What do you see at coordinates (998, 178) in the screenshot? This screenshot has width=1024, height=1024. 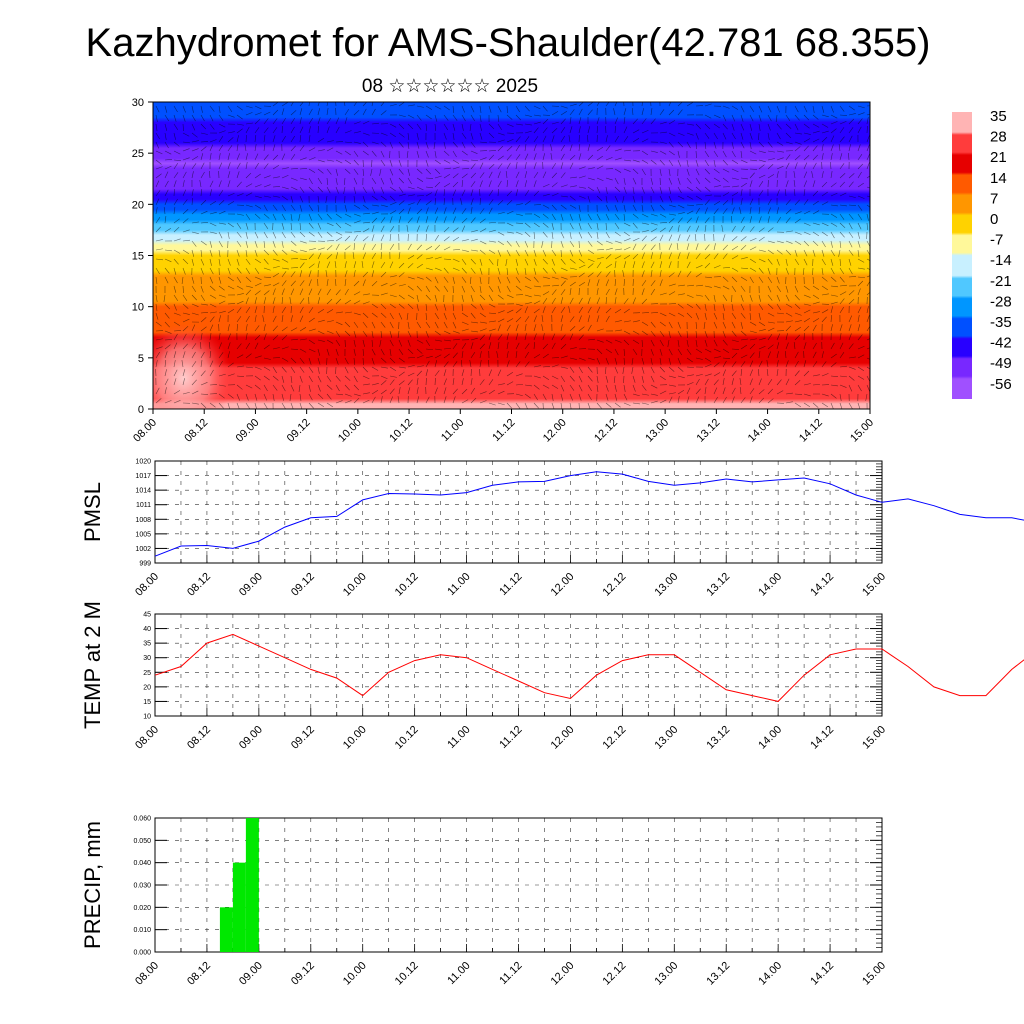 I see `colorbar-tick-label: 14` at bounding box center [998, 178].